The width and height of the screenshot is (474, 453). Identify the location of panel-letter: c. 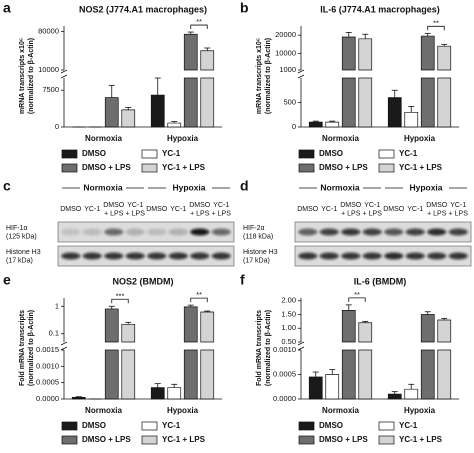
(7, 186).